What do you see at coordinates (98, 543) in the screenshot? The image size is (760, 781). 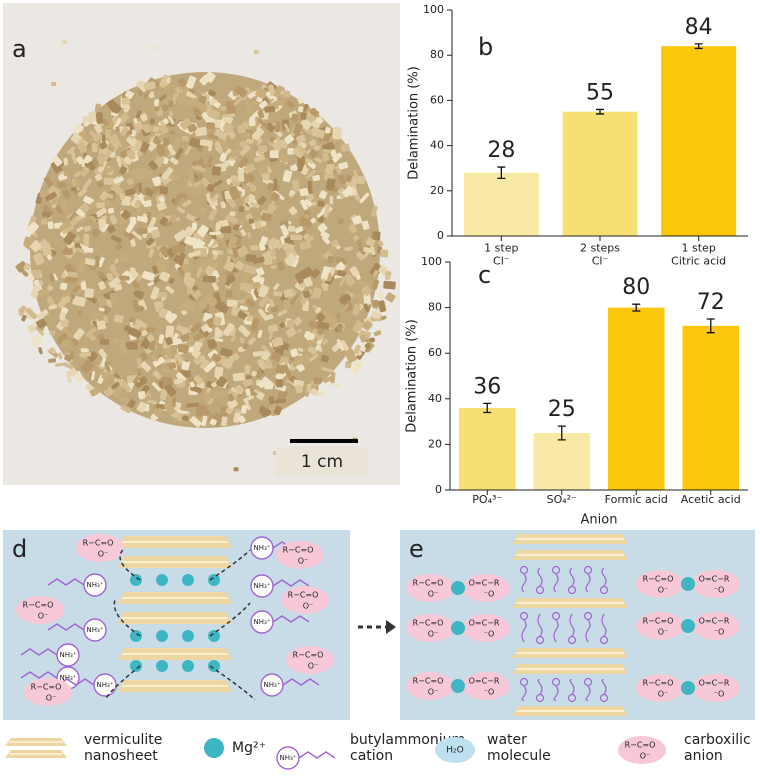 I see `carboxylate-top: R−C=O` at bounding box center [98, 543].